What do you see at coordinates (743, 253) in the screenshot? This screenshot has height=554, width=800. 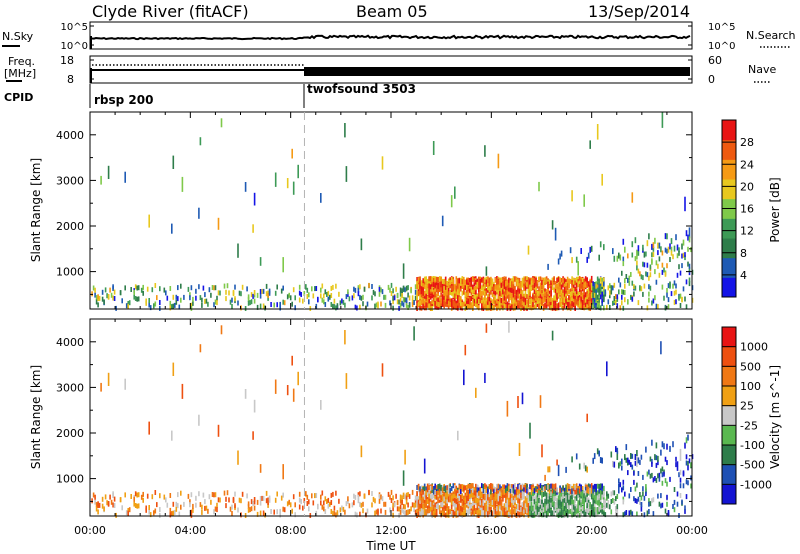 I see `colorbar-tick-label: 8` at bounding box center [743, 253].